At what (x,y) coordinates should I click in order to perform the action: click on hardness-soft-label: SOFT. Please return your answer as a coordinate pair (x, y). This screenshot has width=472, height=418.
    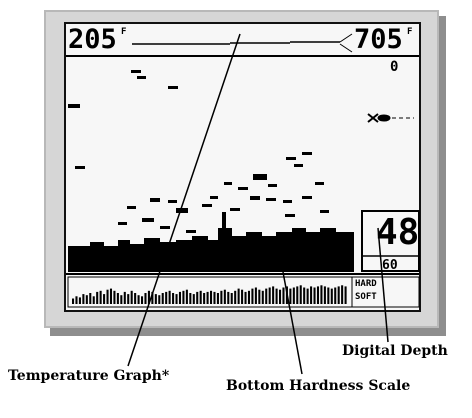
    Looking at the image, I should click on (366, 297).